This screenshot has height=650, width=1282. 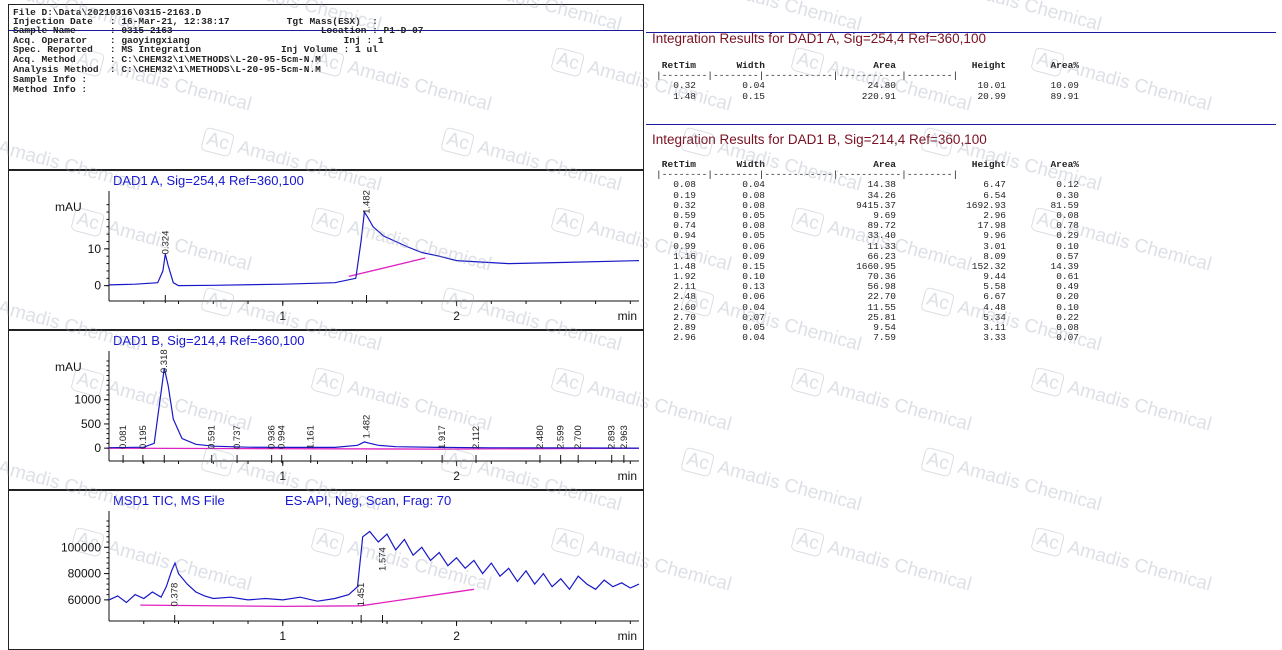 What do you see at coordinates (867, 185) in the screenshot?
I see `table-row: 0.08 0.04 14.38 6.47 0.12` at bounding box center [867, 185].